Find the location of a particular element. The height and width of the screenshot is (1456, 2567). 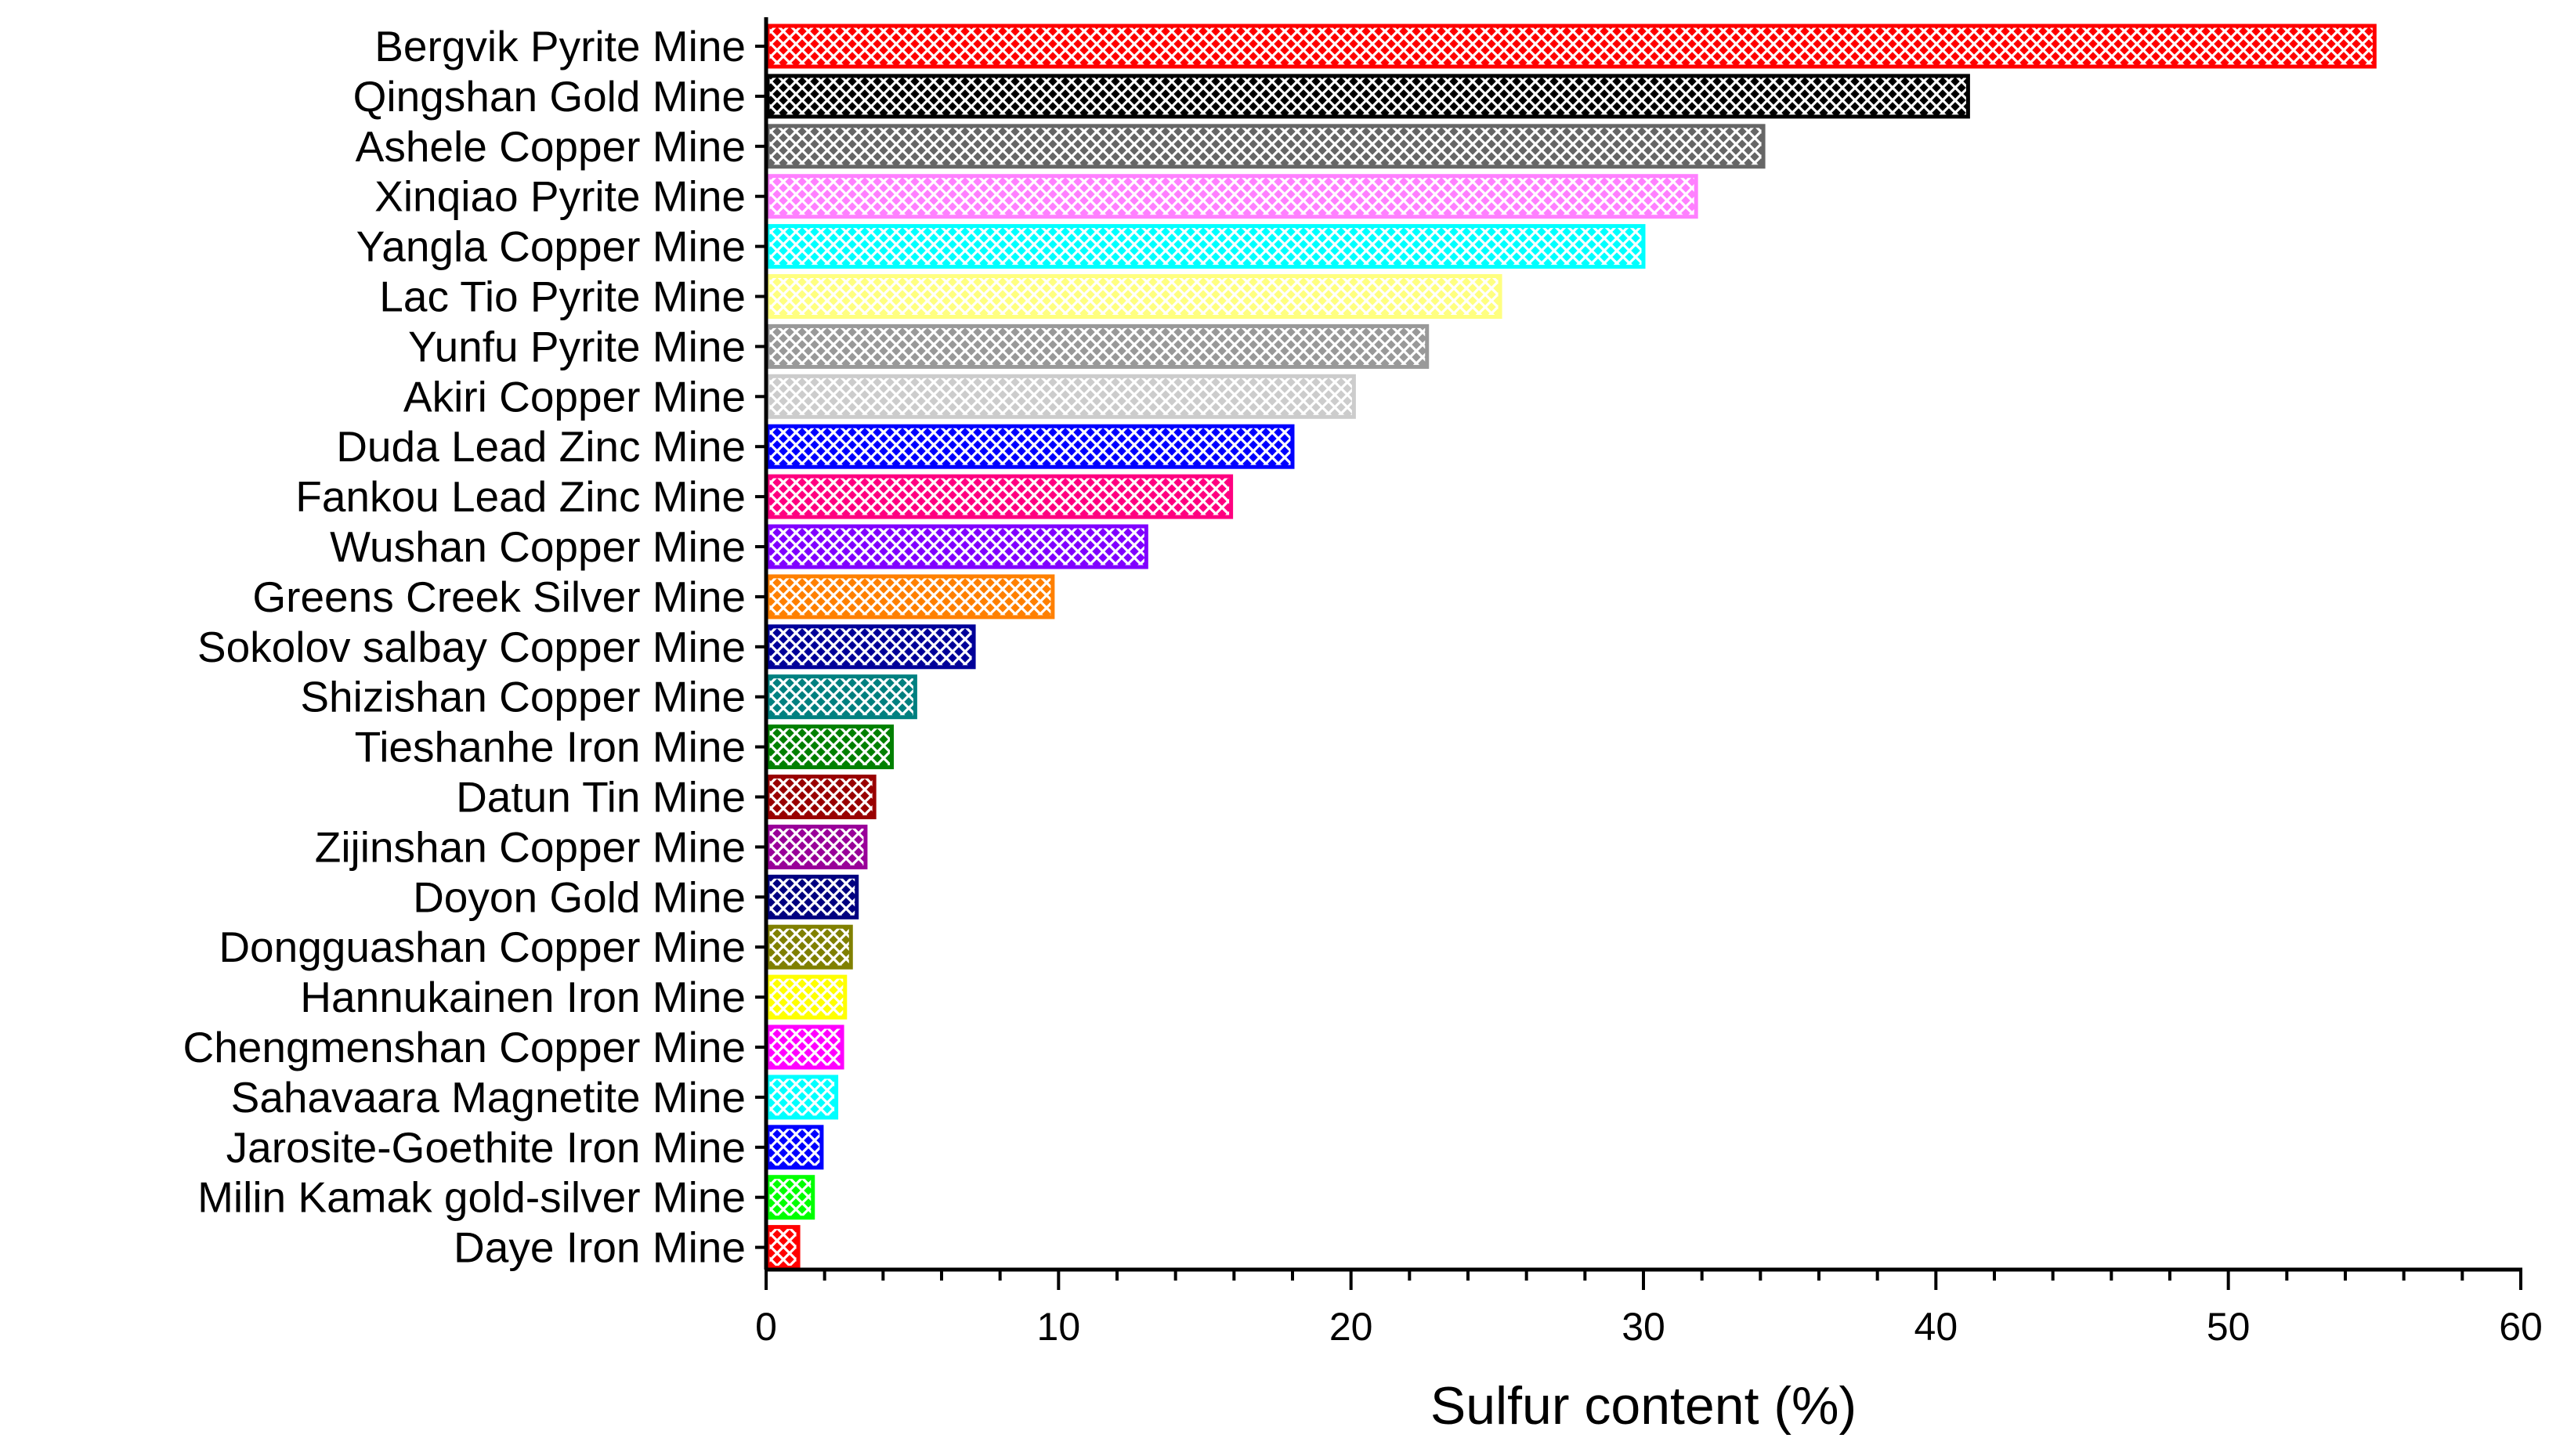

category-label: Datun Tin Mine is located at coordinates (601, 797).